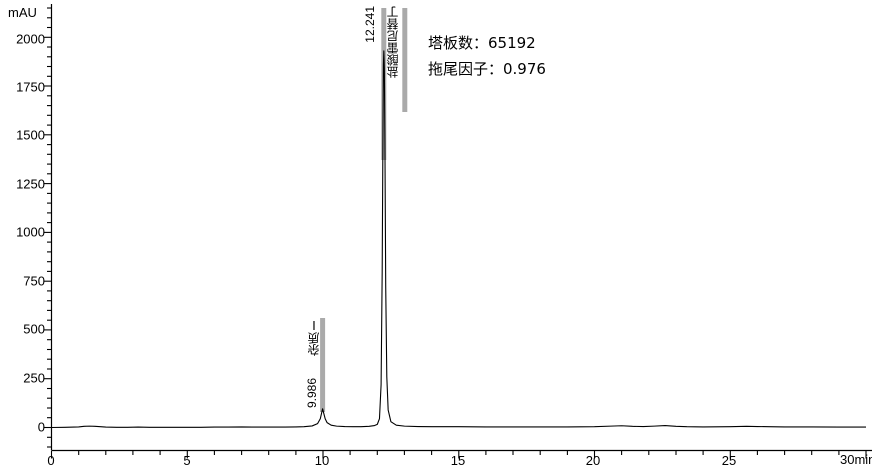 Image resolution: width=872 pixels, height=470 pixels. I want to click on system-suitability-results: 塔板数：65192 拖尾因子：0.976, so click(487, 56).